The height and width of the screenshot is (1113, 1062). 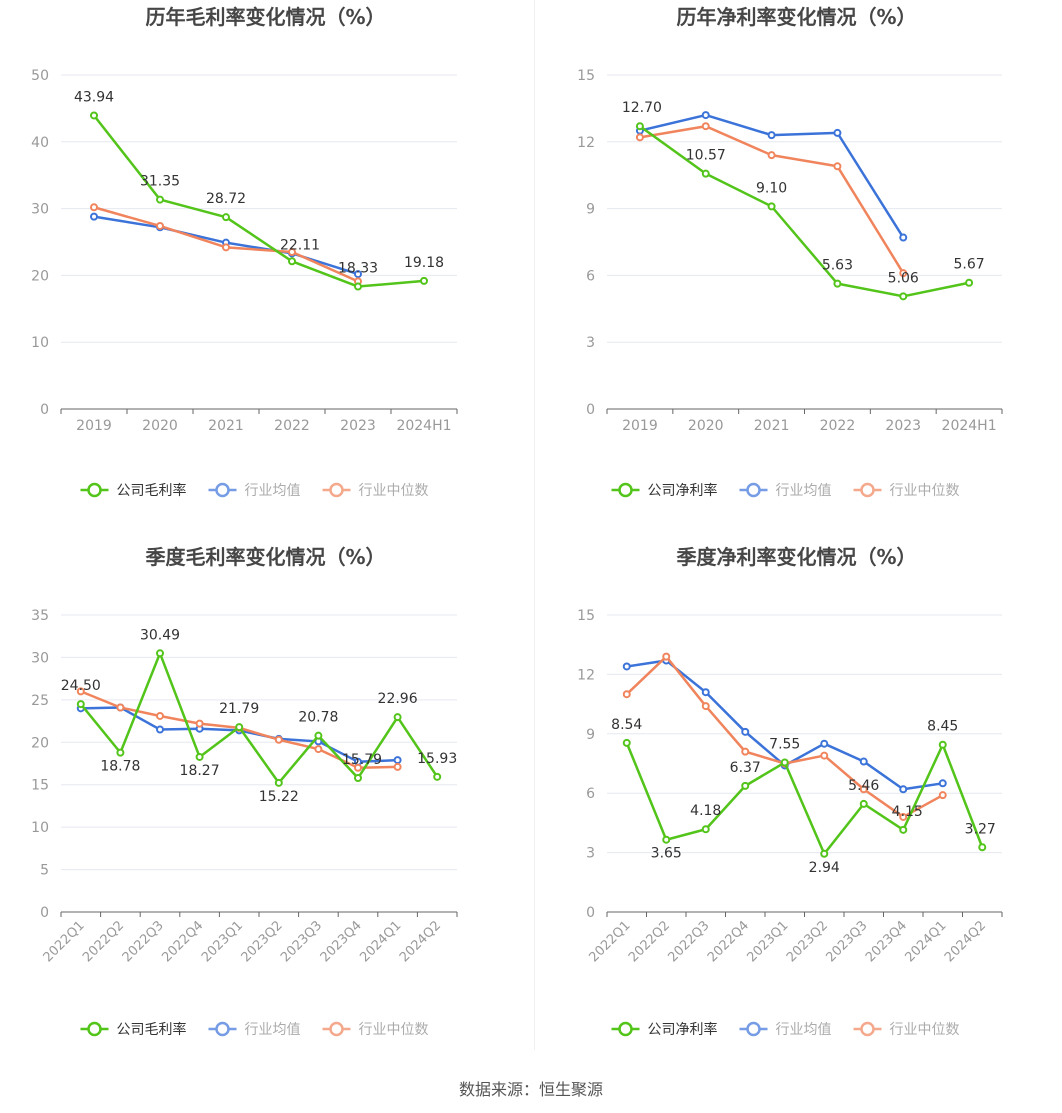 What do you see at coordinates (925, 491) in the screenshot?
I see `legend-label: 行业中位数` at bounding box center [925, 491].